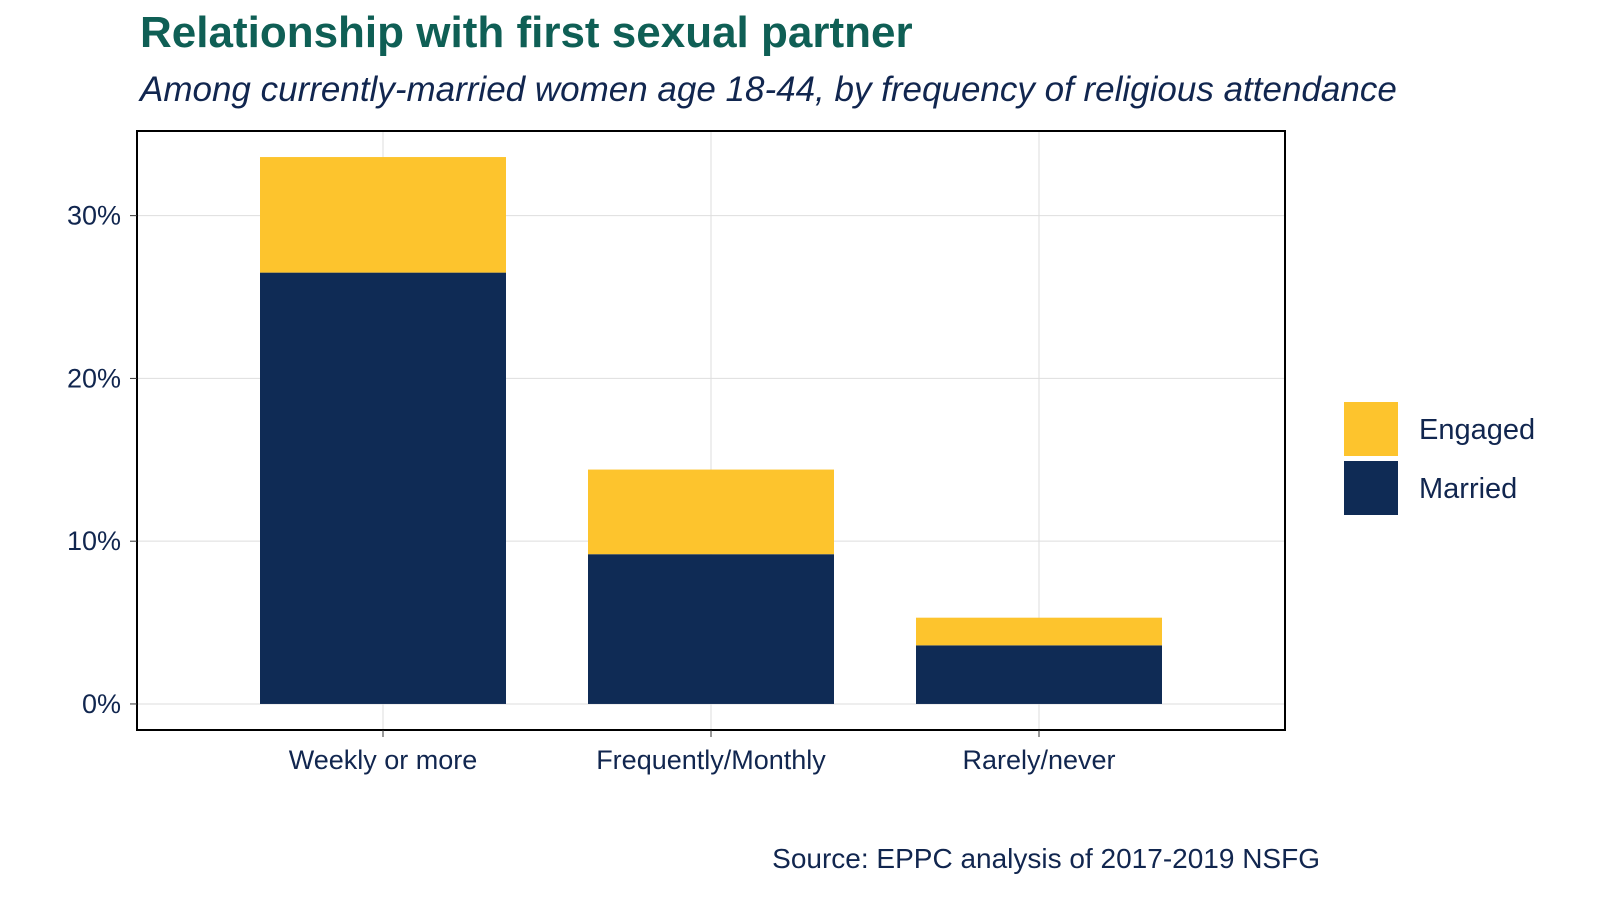 The height and width of the screenshot is (900, 1600). What do you see at coordinates (526, 32) in the screenshot?
I see `chart-title: Relationship with first sexual partner` at bounding box center [526, 32].